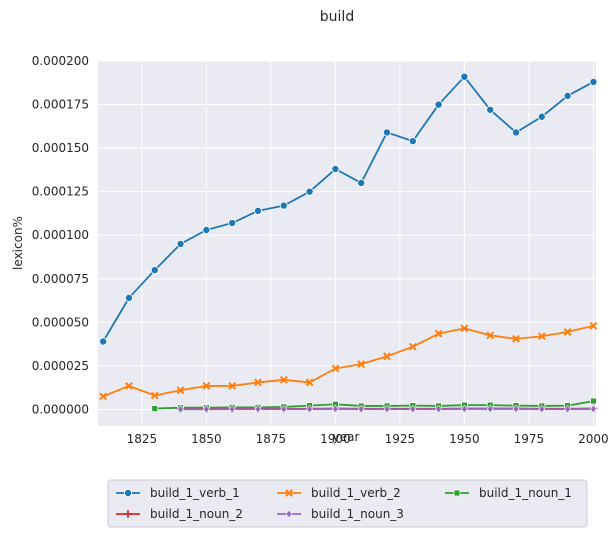 This screenshot has height=541, width=614. I want to click on y-tick-label: 0.000125, so click(60, 192).